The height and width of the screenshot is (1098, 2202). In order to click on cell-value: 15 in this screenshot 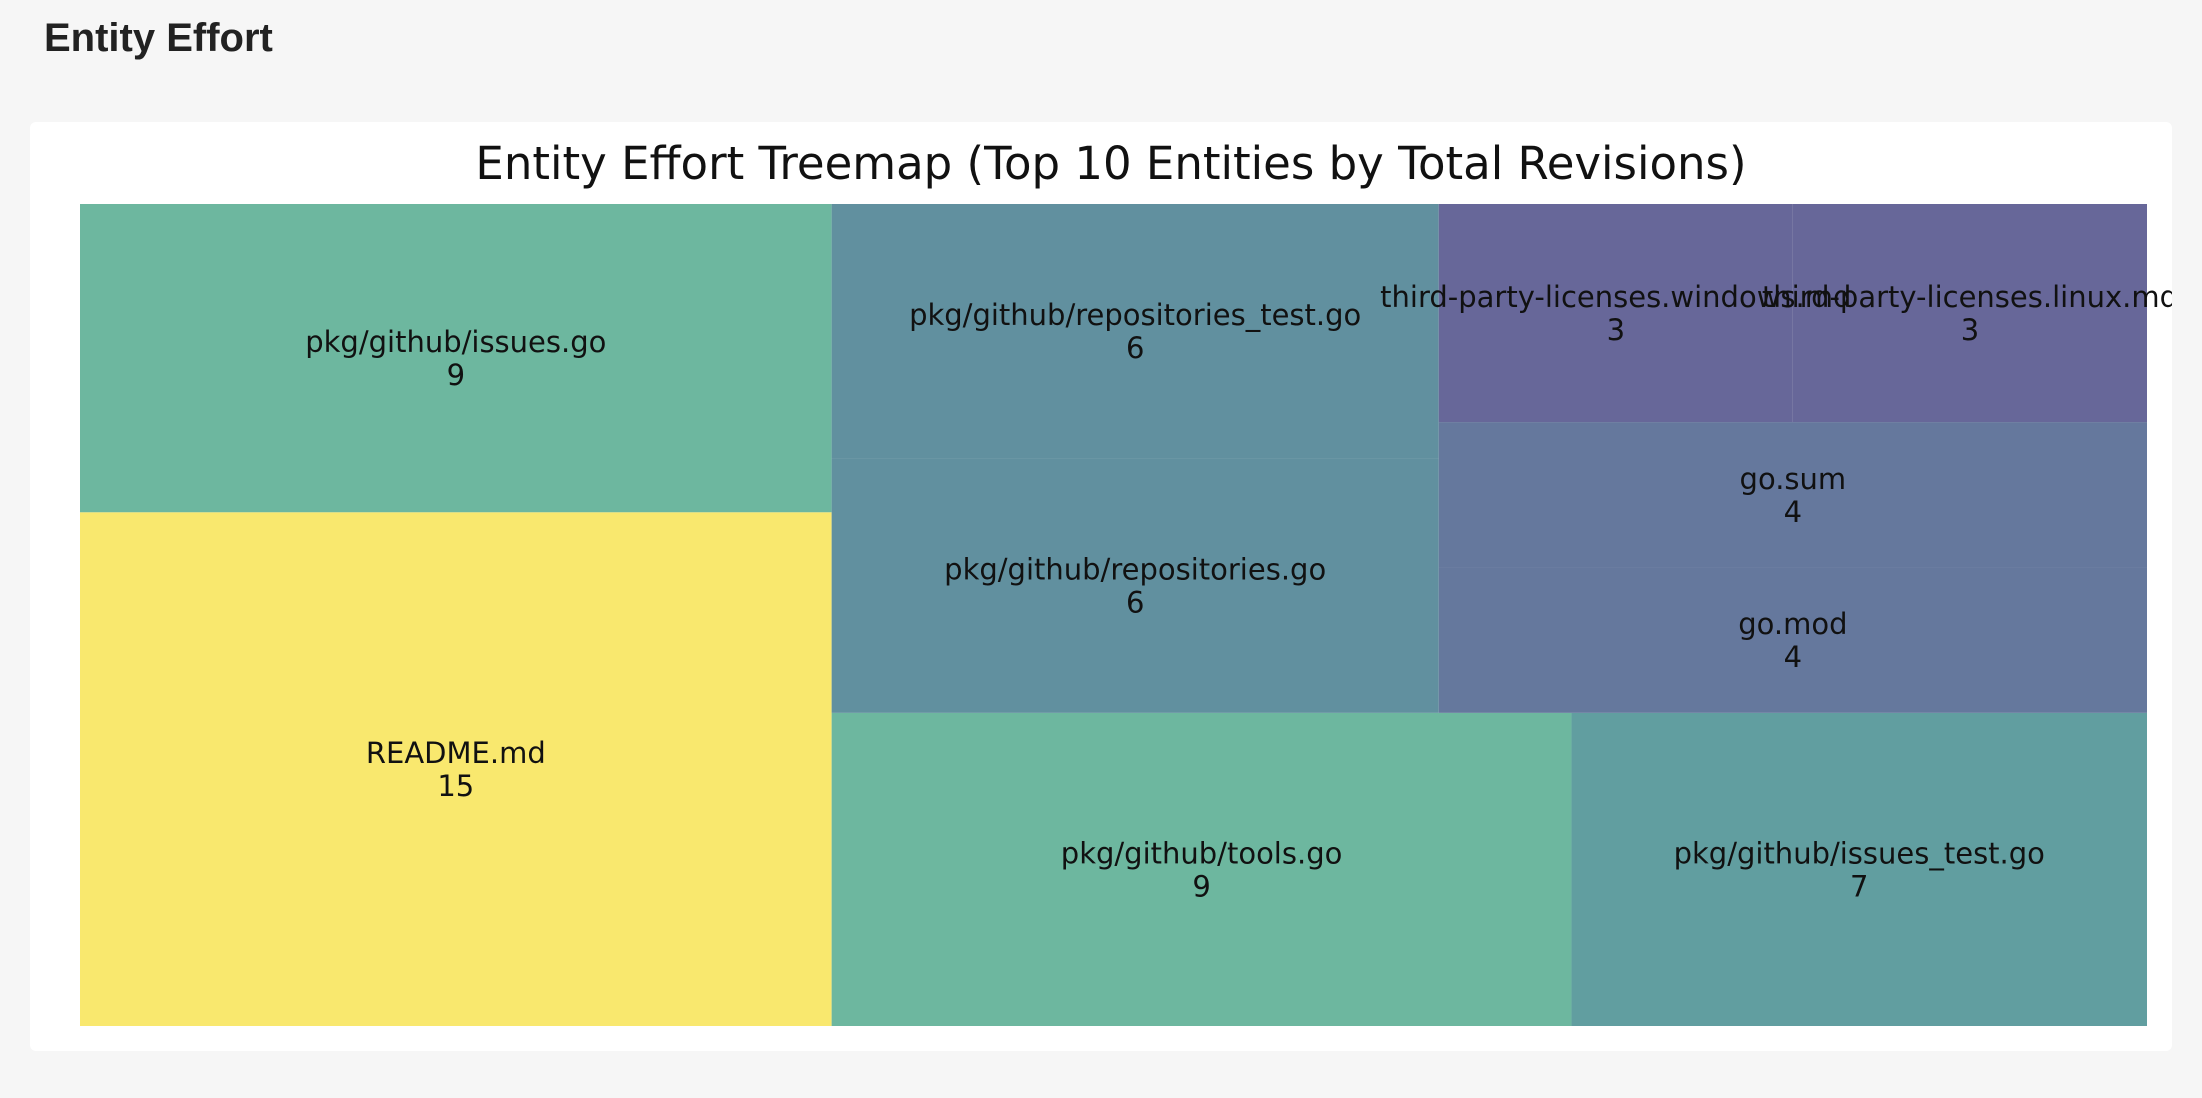, I will do `click(455, 786)`.